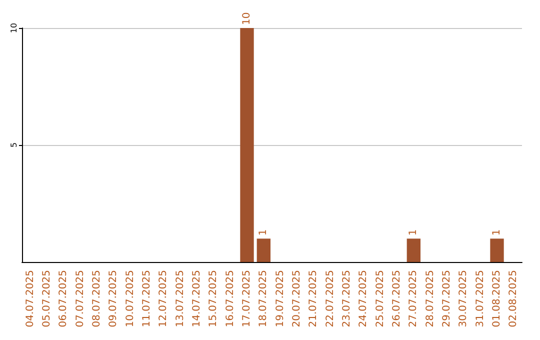 The height and width of the screenshot is (340, 540). I want to click on x-tick-label: 11.07.2025, so click(147, 299).